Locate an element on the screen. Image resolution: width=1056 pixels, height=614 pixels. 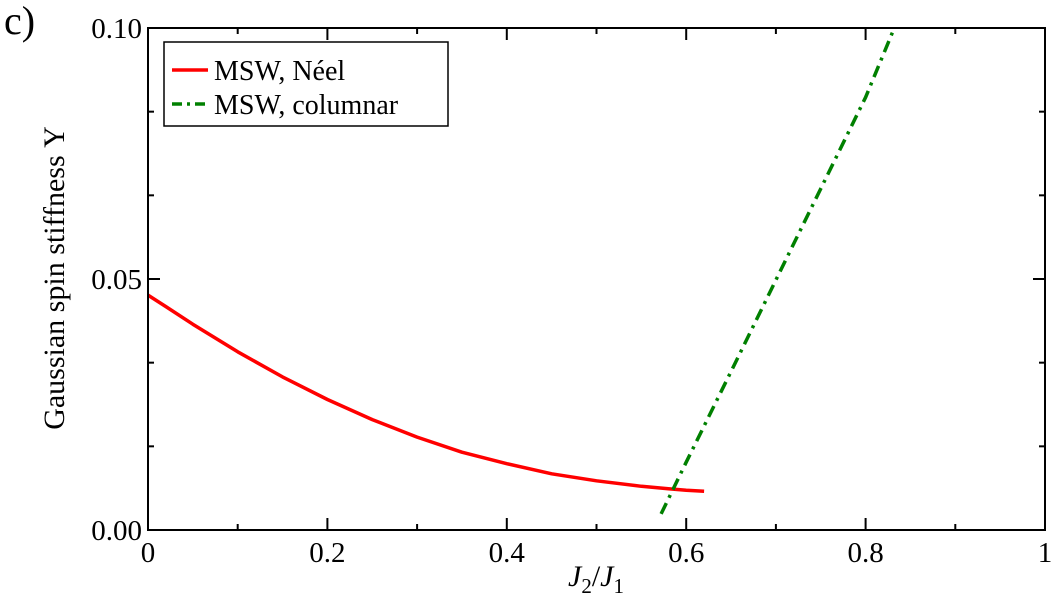
y-tick-label: 0.10 is located at coordinates (116, 29).